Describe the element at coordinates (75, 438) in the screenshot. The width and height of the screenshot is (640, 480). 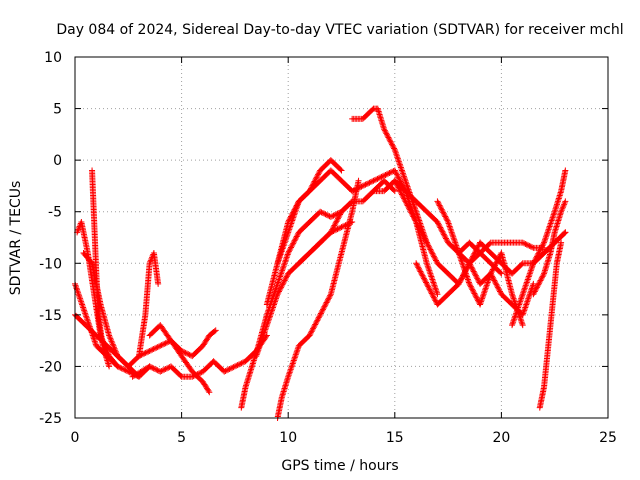
I see `x-tick-label: 0` at that location.